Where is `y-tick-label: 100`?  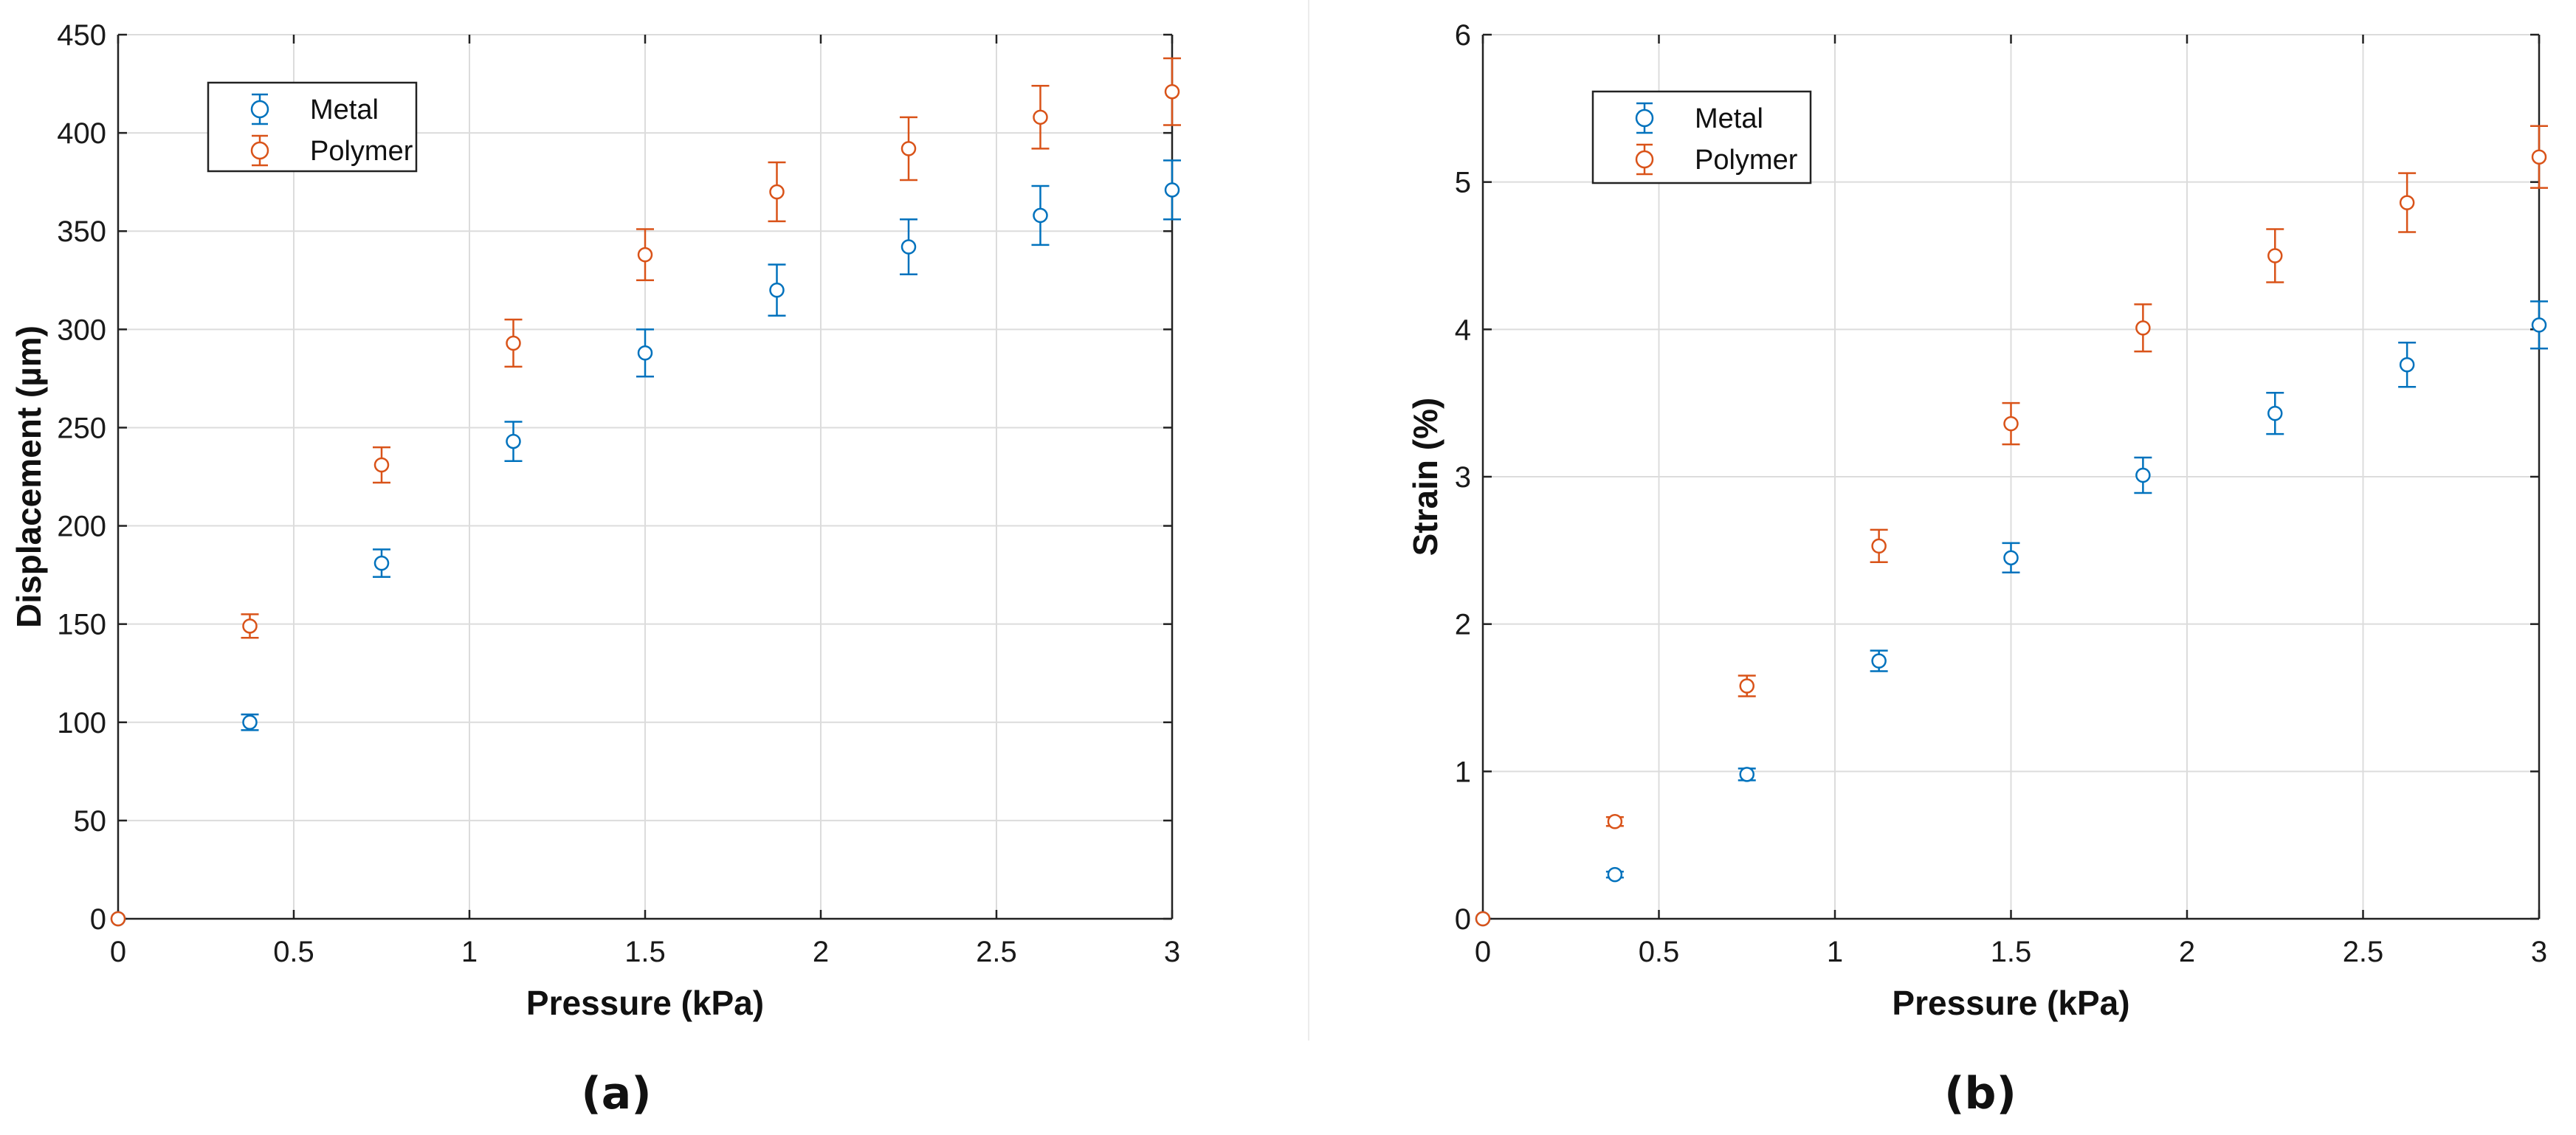 y-tick-label: 100 is located at coordinates (81, 723).